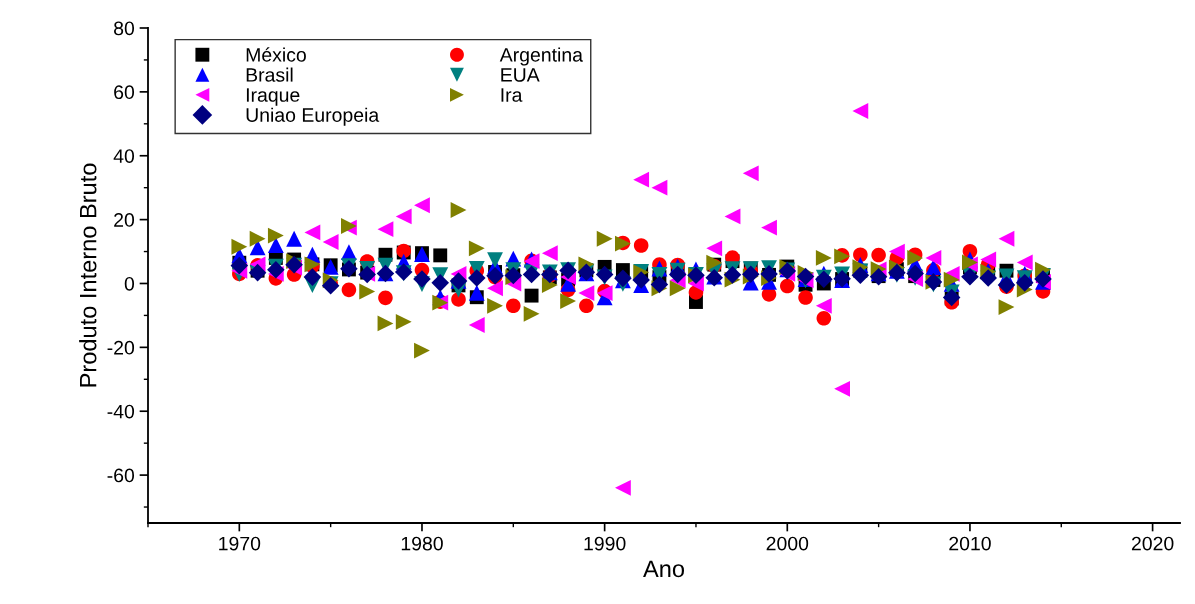 Image resolution: width=1195 pixels, height=604 pixels. Describe the element at coordinates (124, 156) in the screenshot. I see `y-tick-label: 40` at that location.